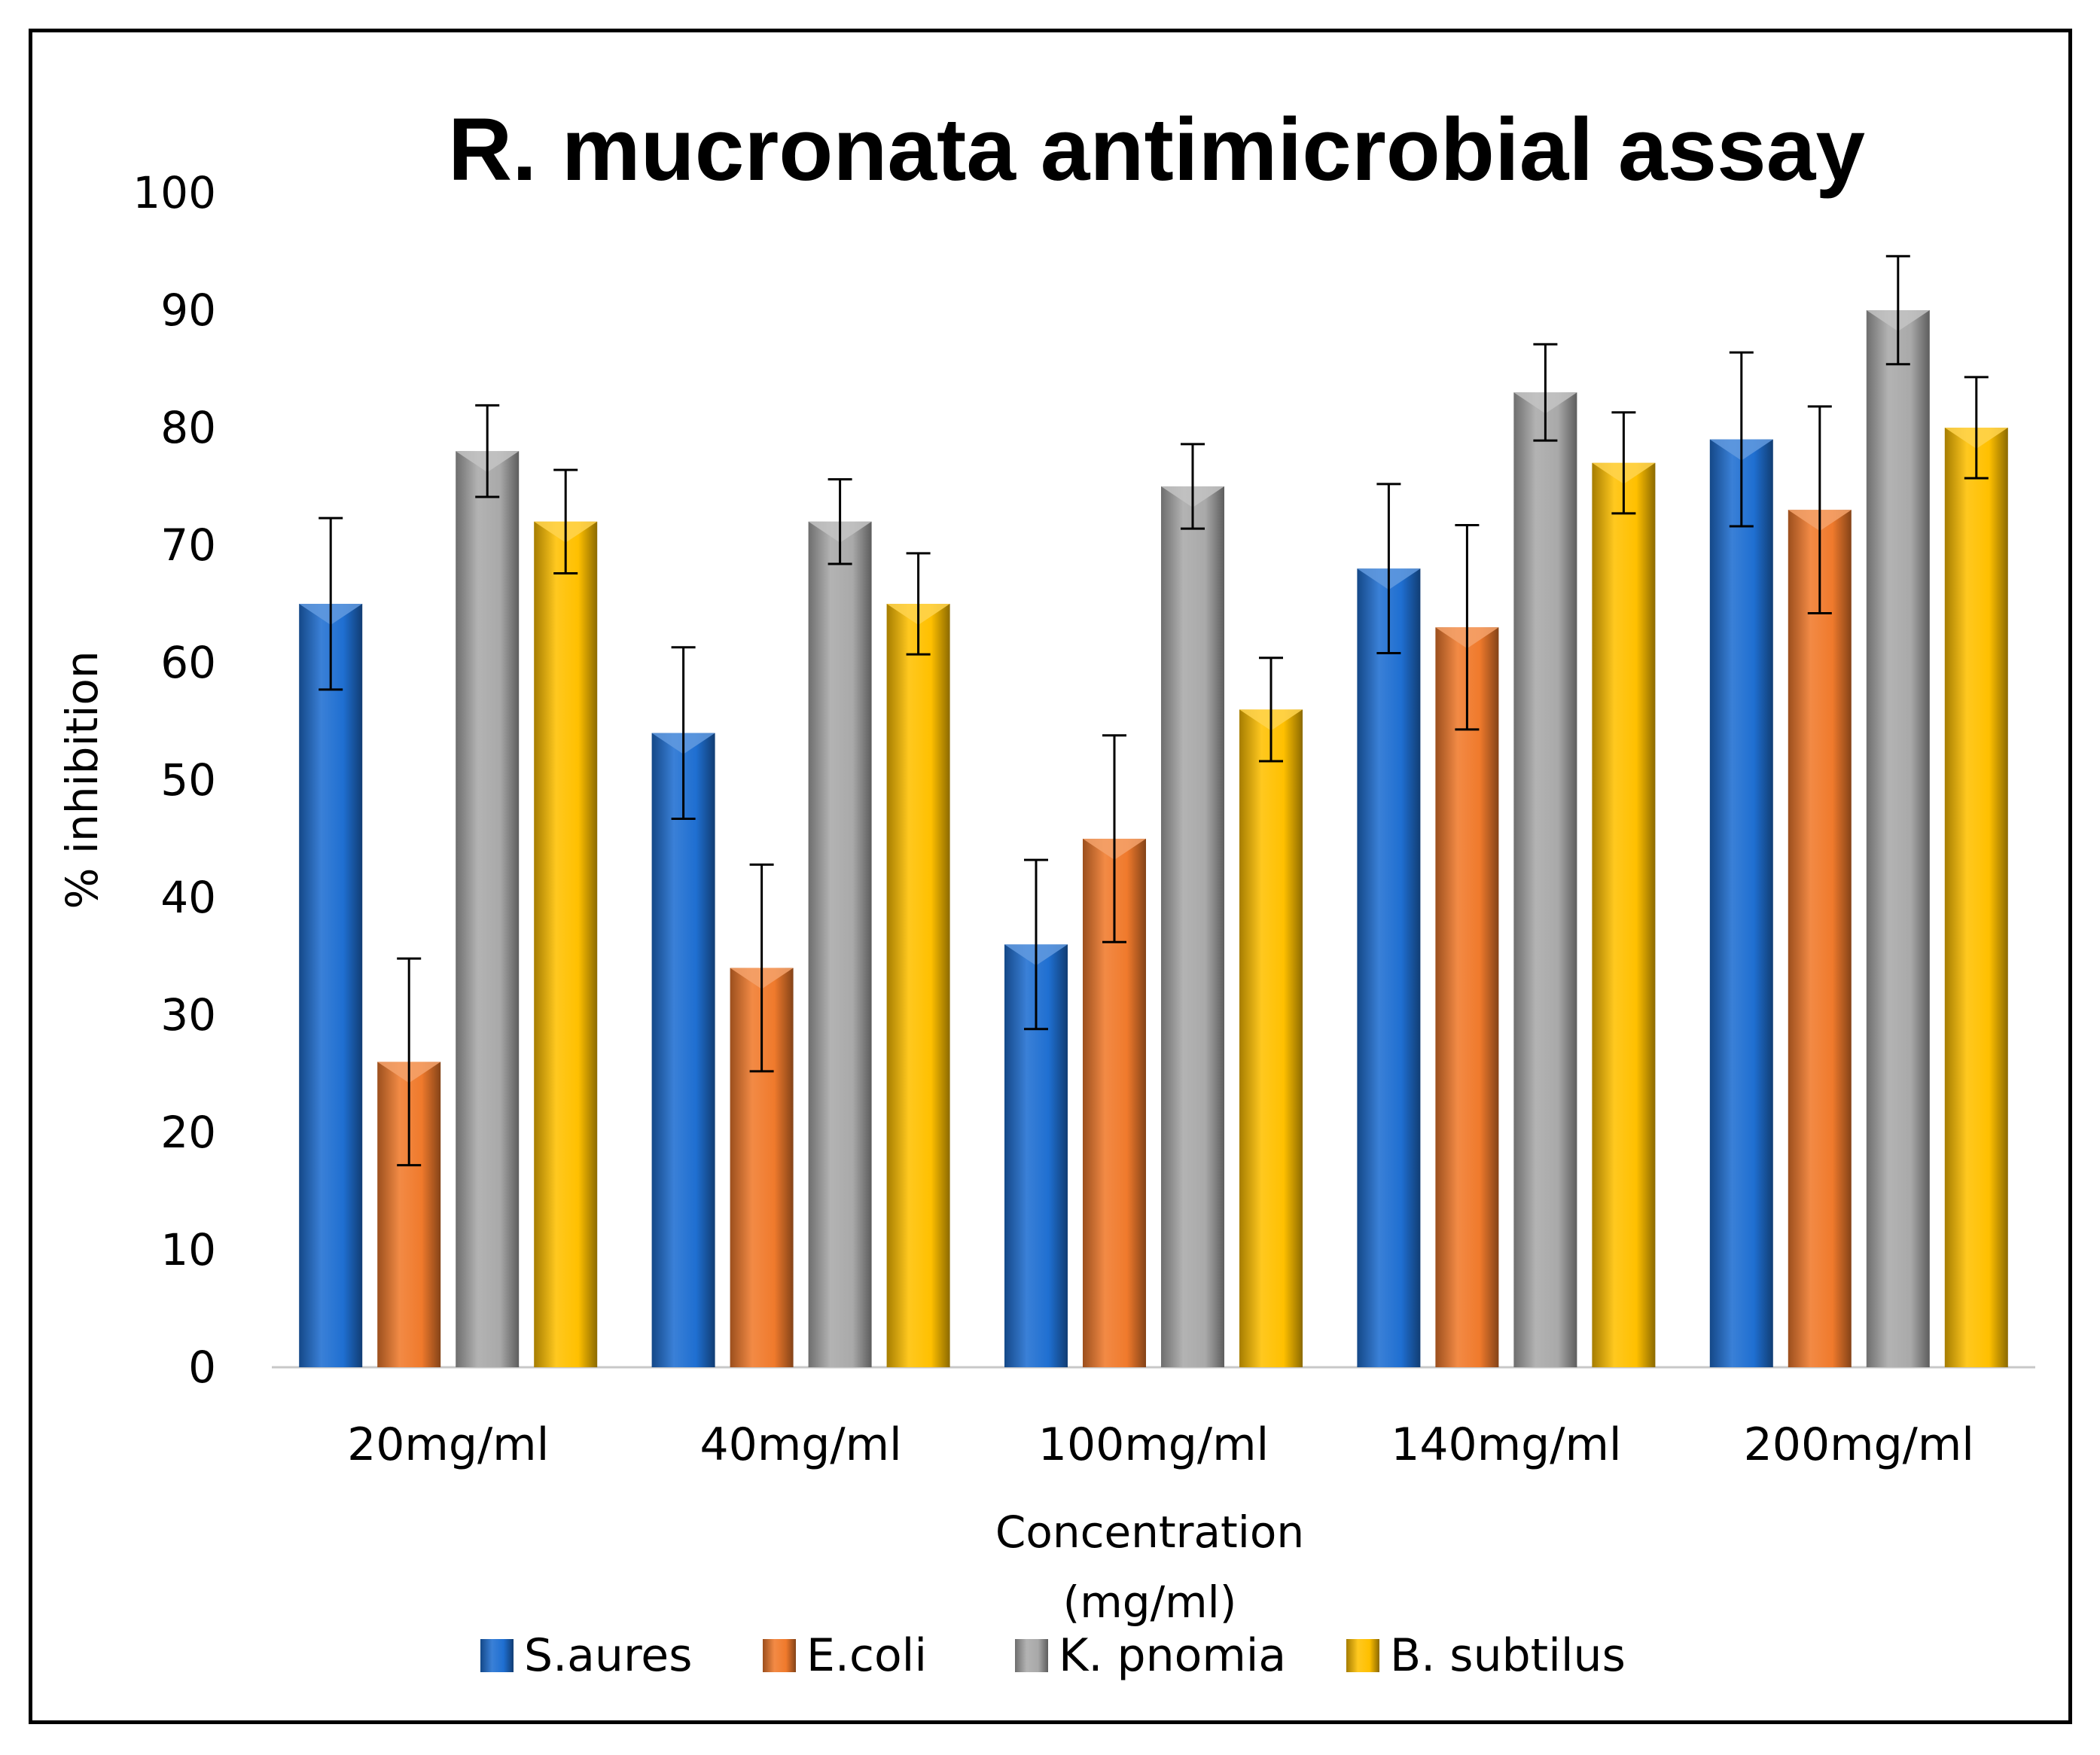 This screenshot has width=2100, height=1755. Describe the element at coordinates (1150, 1602) in the screenshot. I see `x-axis-title-line-2: (mg/ml)` at that location.